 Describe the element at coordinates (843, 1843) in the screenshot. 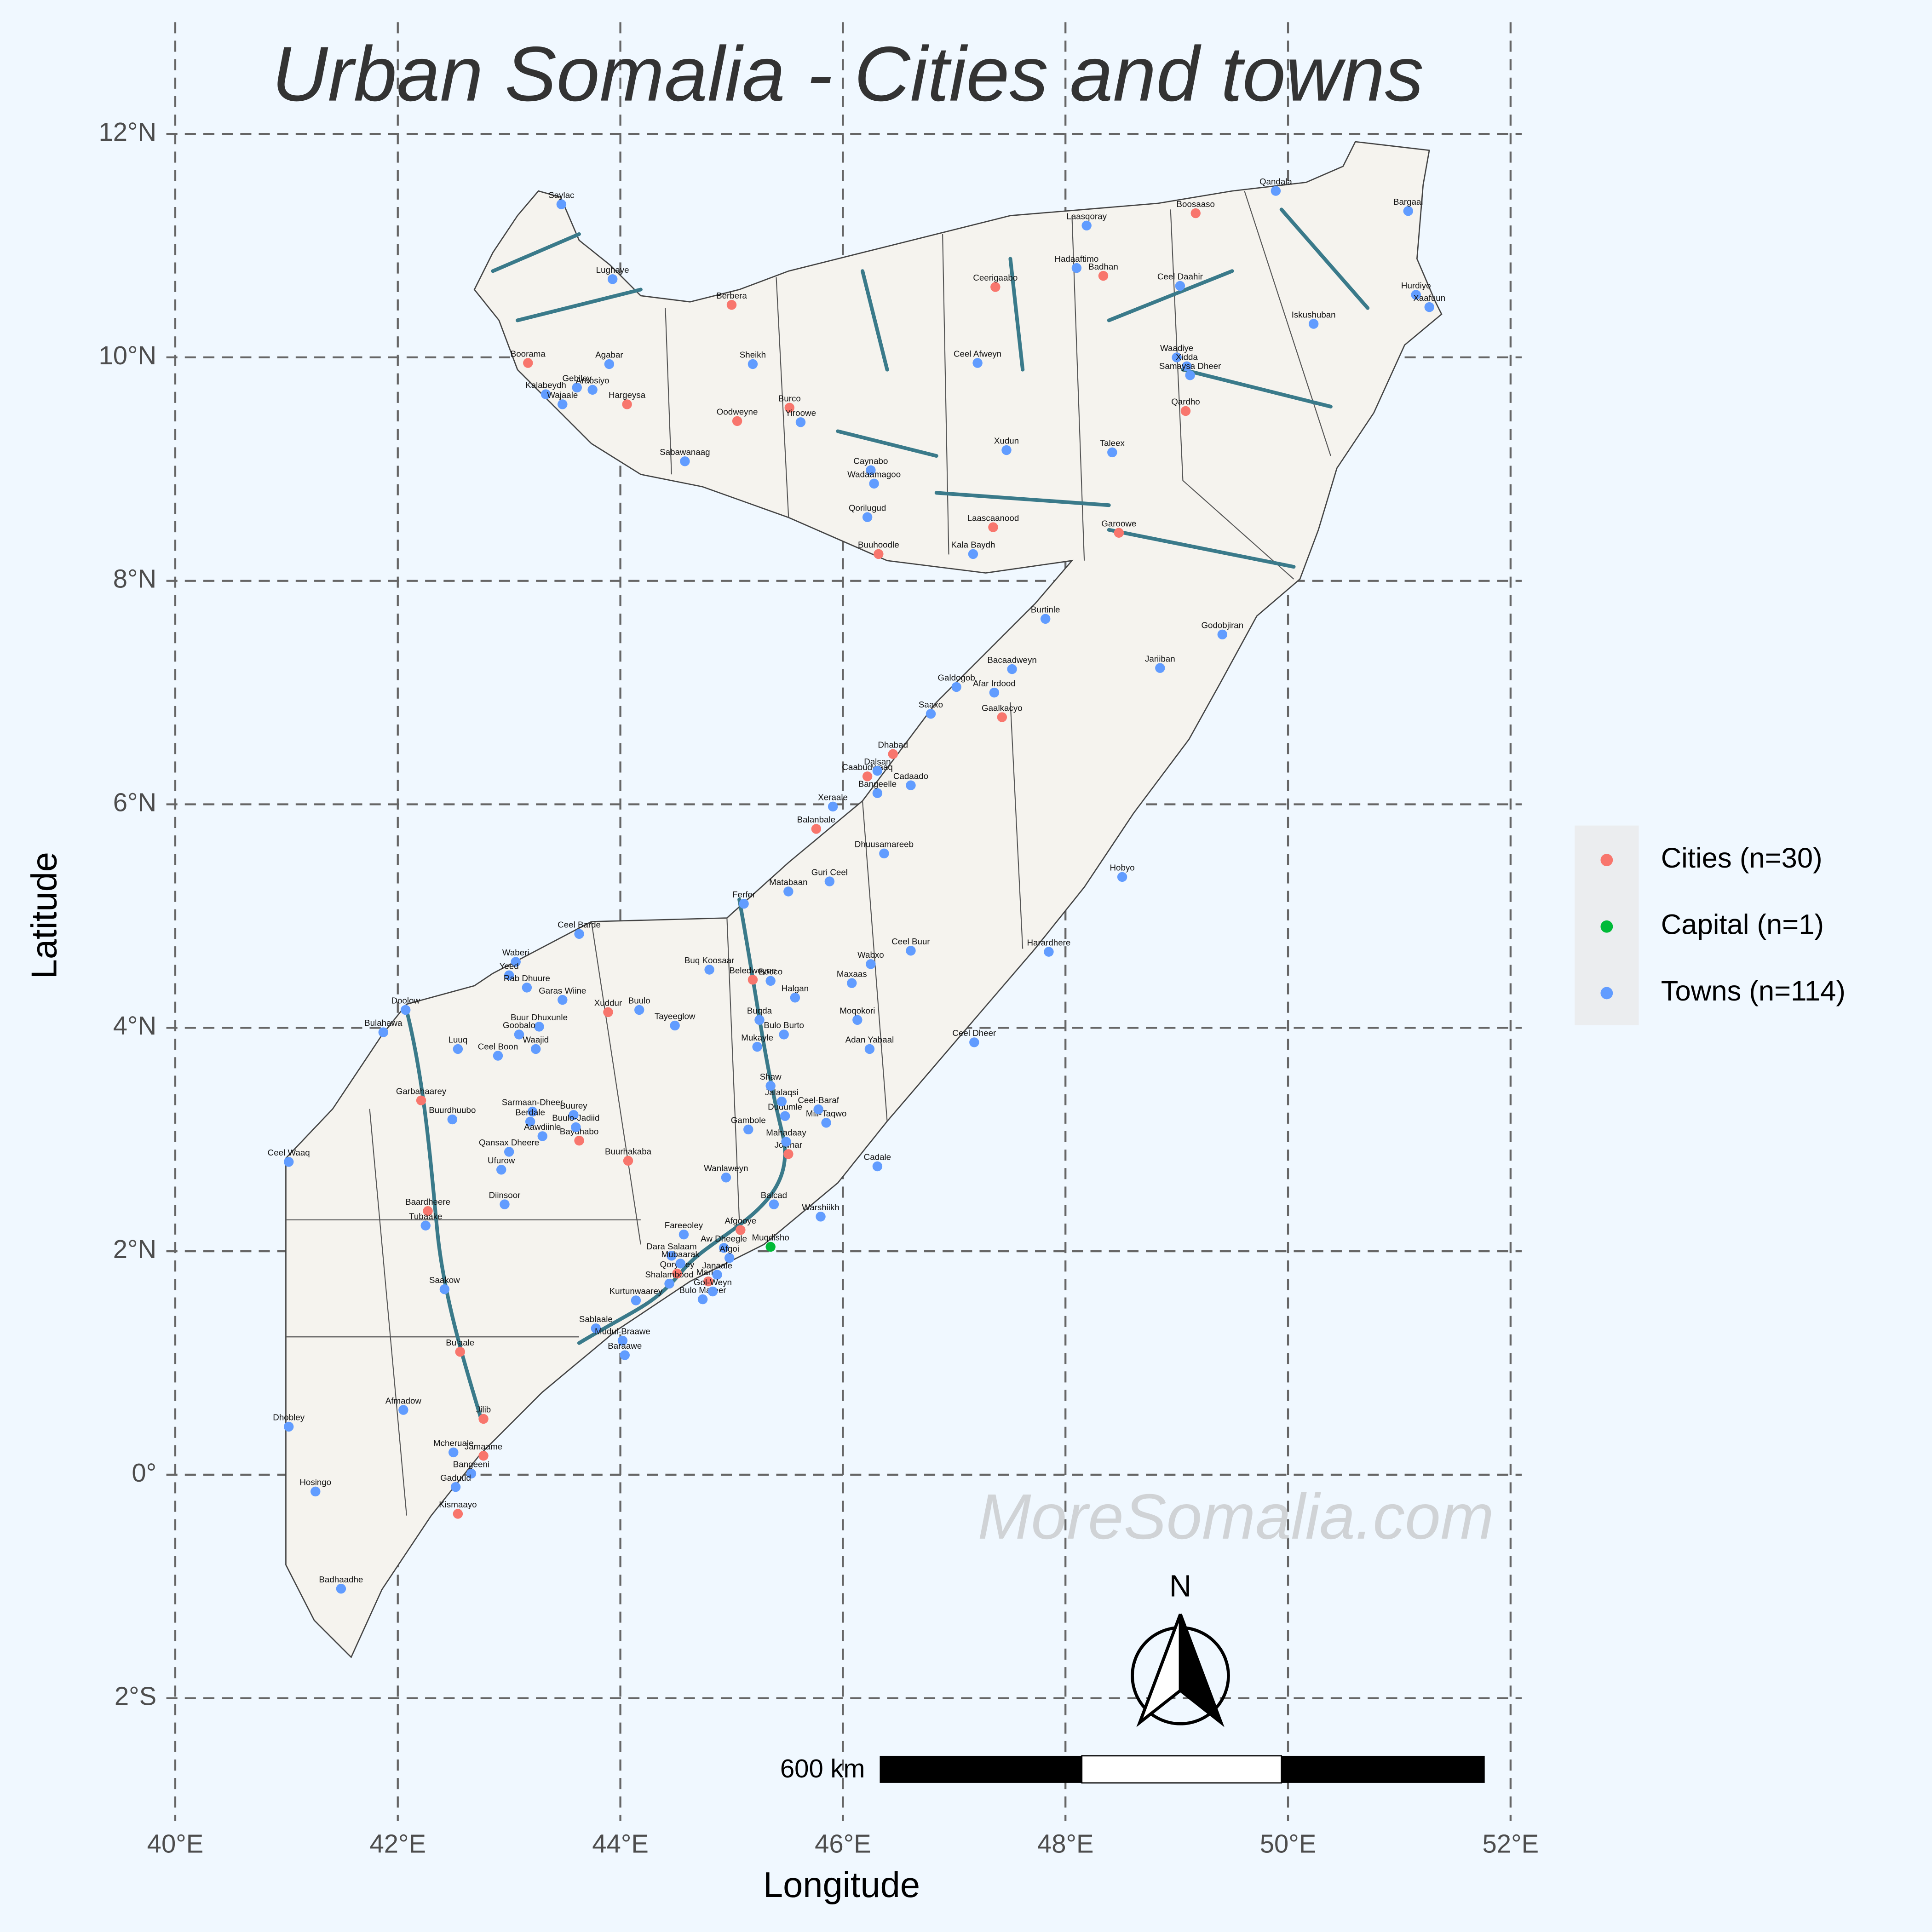

I see `x-tick-label: 46°E` at that location.